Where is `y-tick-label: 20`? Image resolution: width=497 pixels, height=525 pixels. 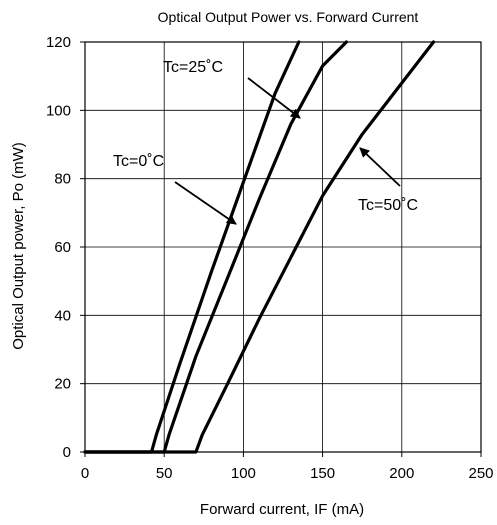 y-tick-label: 20 is located at coordinates (62, 384).